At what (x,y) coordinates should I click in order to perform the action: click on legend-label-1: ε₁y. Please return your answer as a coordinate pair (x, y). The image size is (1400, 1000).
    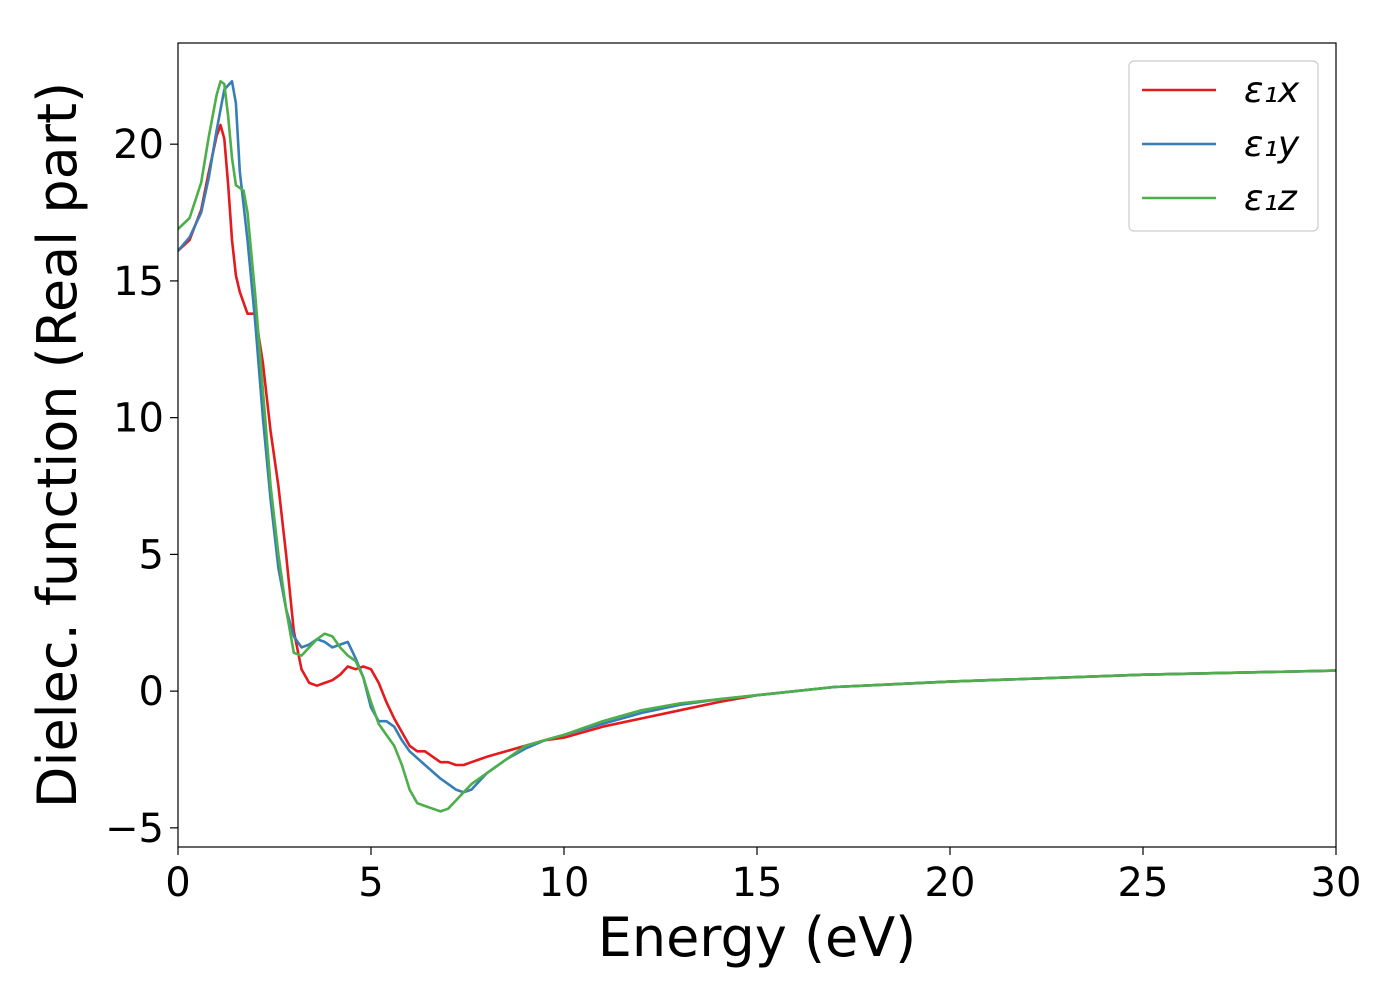
    Looking at the image, I should click on (1272, 144).